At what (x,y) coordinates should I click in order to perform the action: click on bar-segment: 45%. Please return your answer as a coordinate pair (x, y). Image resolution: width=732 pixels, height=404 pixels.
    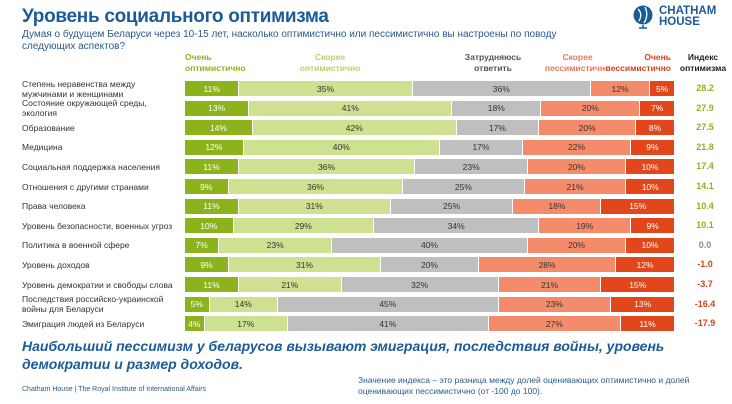
    Looking at the image, I should click on (388, 304).